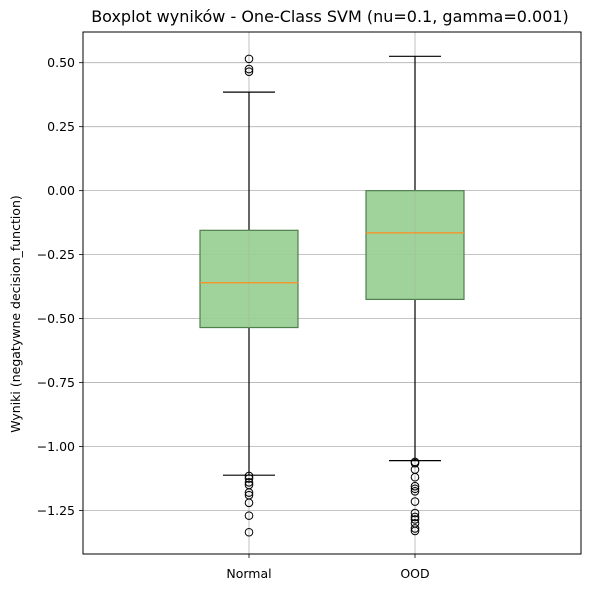 This screenshot has height=589, width=590. Describe the element at coordinates (61, 126) in the screenshot. I see `y-tick-label: 0.25` at that location.